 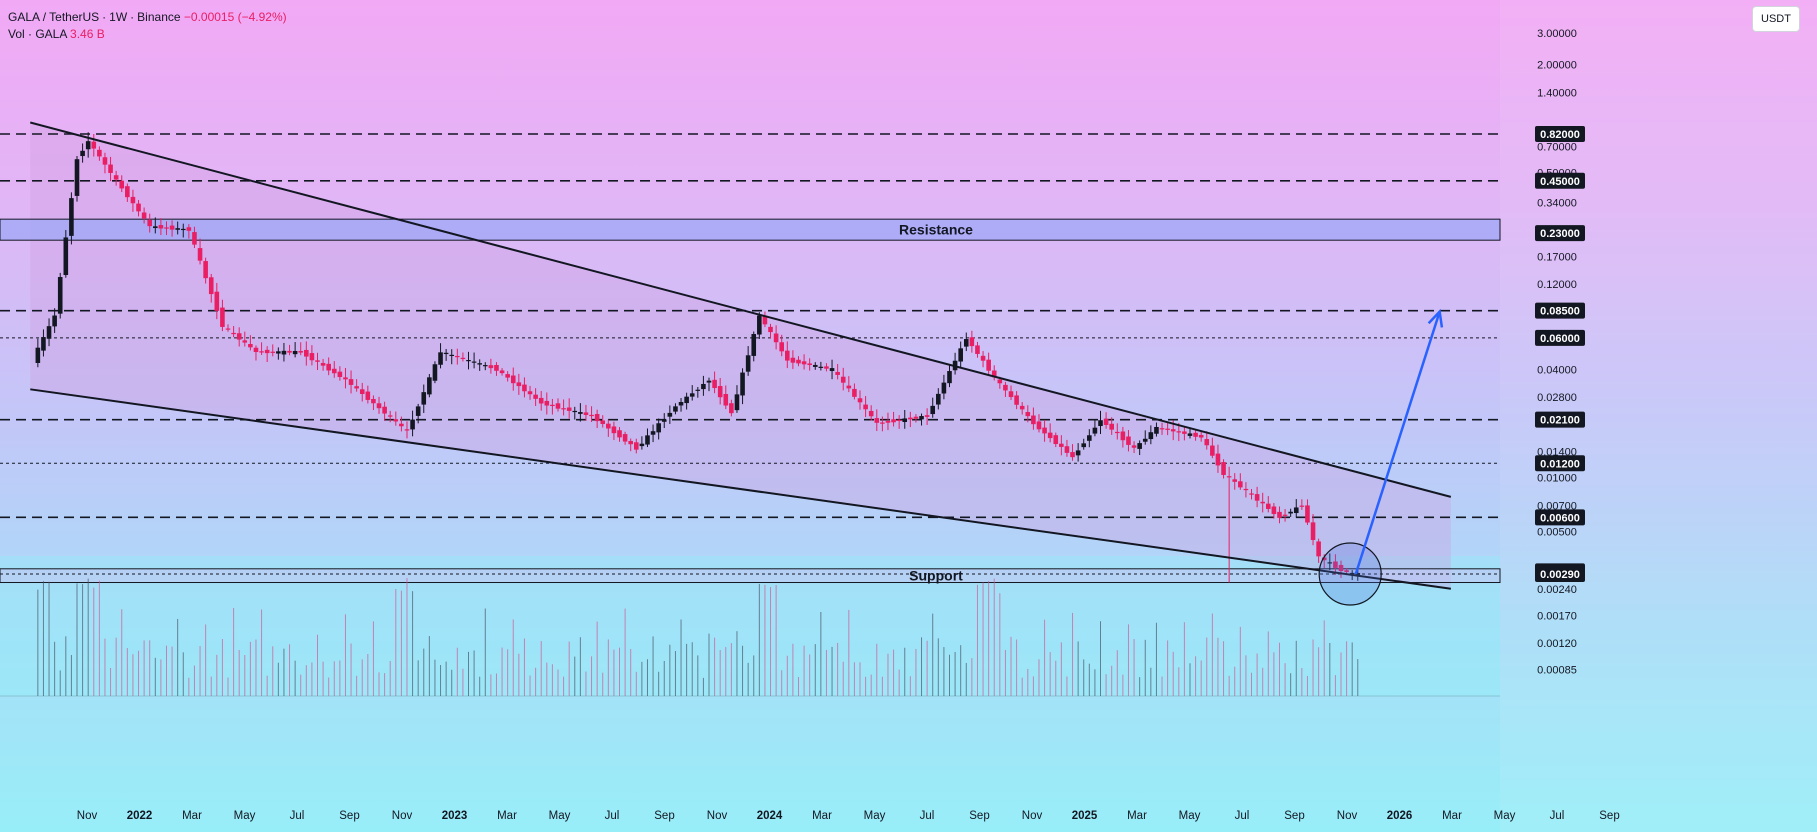 What do you see at coordinates (1505, 816) in the screenshot?
I see `time-tick-label: May` at bounding box center [1505, 816].